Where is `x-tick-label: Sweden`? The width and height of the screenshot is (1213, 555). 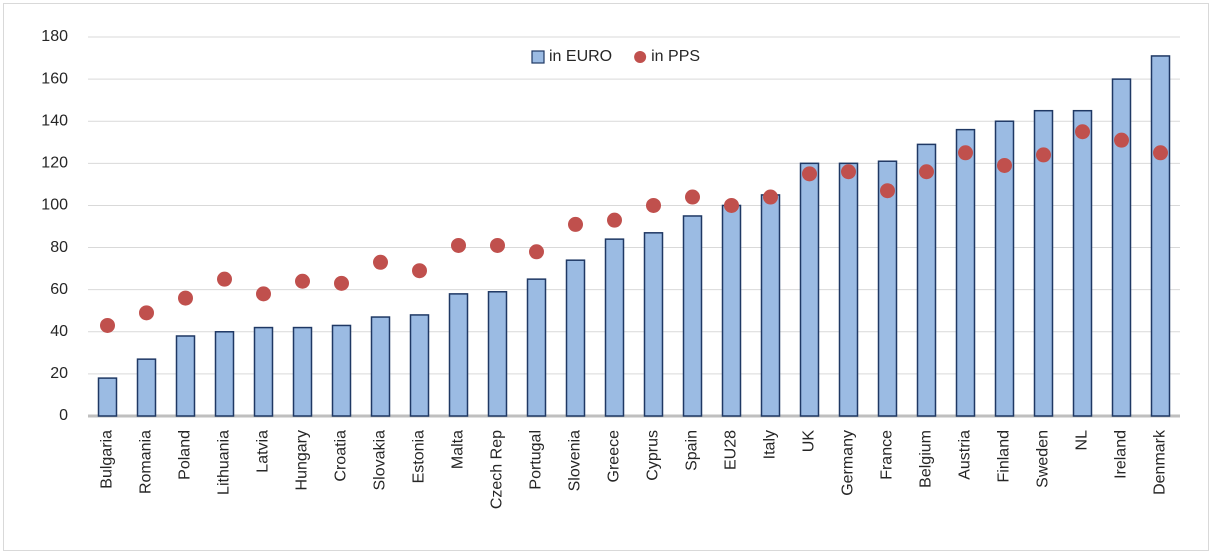
x-tick-label: Sweden is located at coordinates (1043, 459).